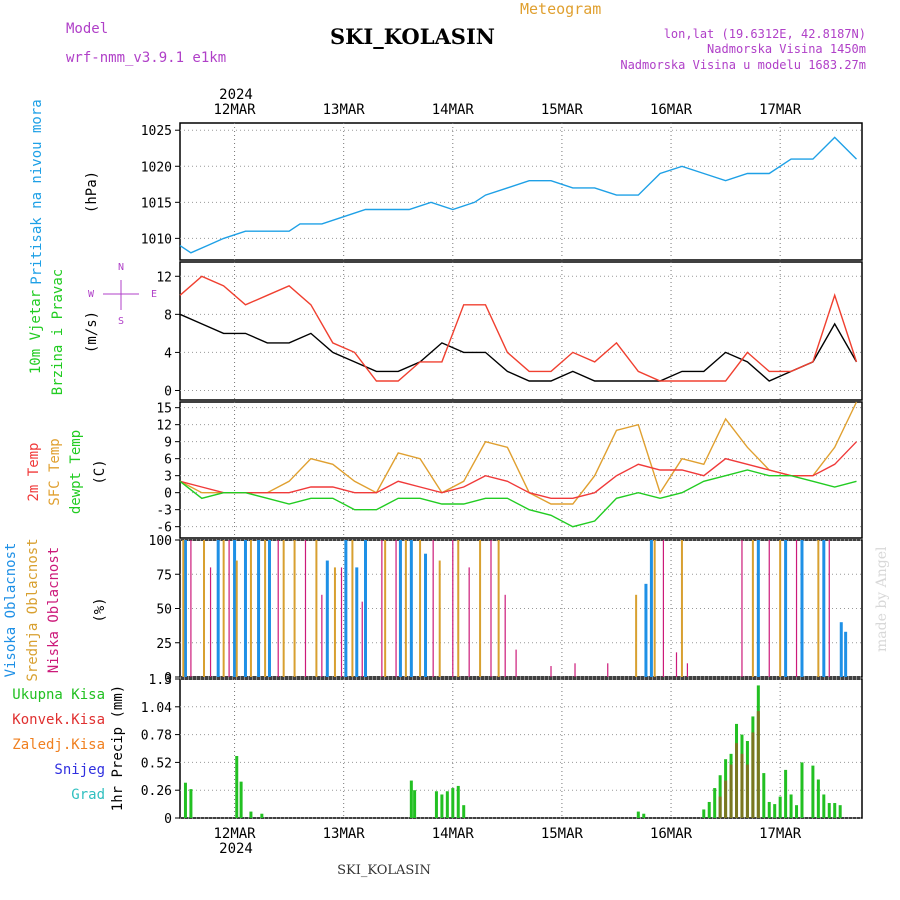 This screenshot has height=900, width=900. Describe the element at coordinates (780, 834) in the screenshot. I see `date-label-bottom: 17MAR` at that location.